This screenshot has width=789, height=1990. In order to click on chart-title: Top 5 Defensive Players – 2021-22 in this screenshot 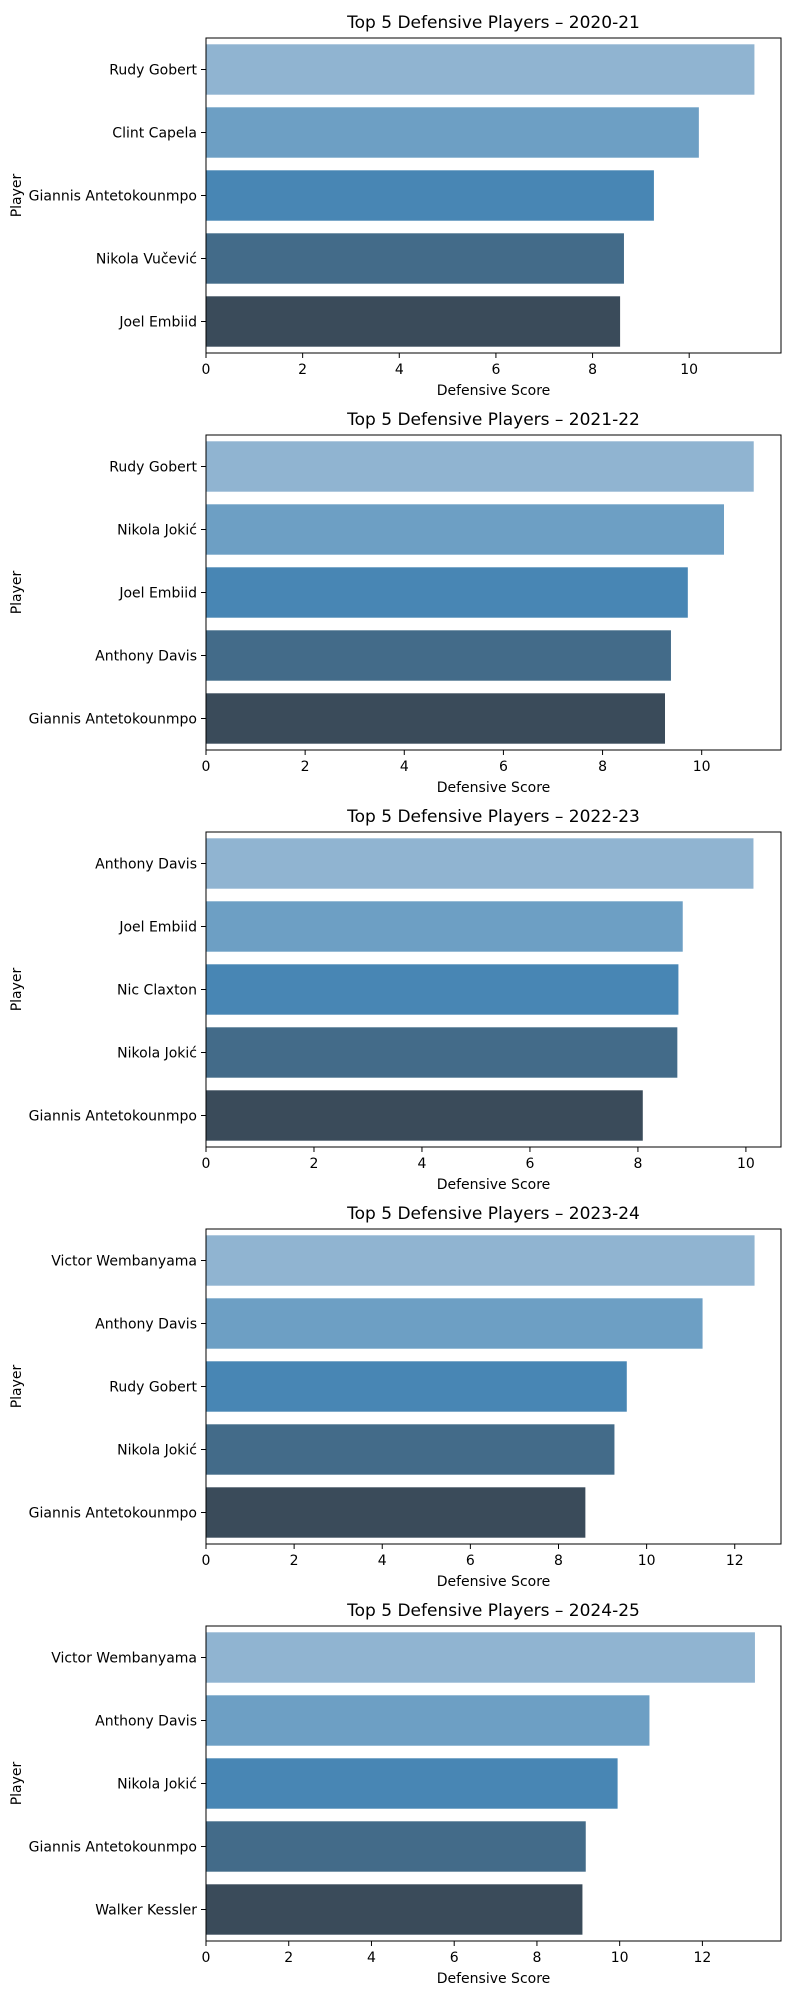, I will do `click(493, 420)`.